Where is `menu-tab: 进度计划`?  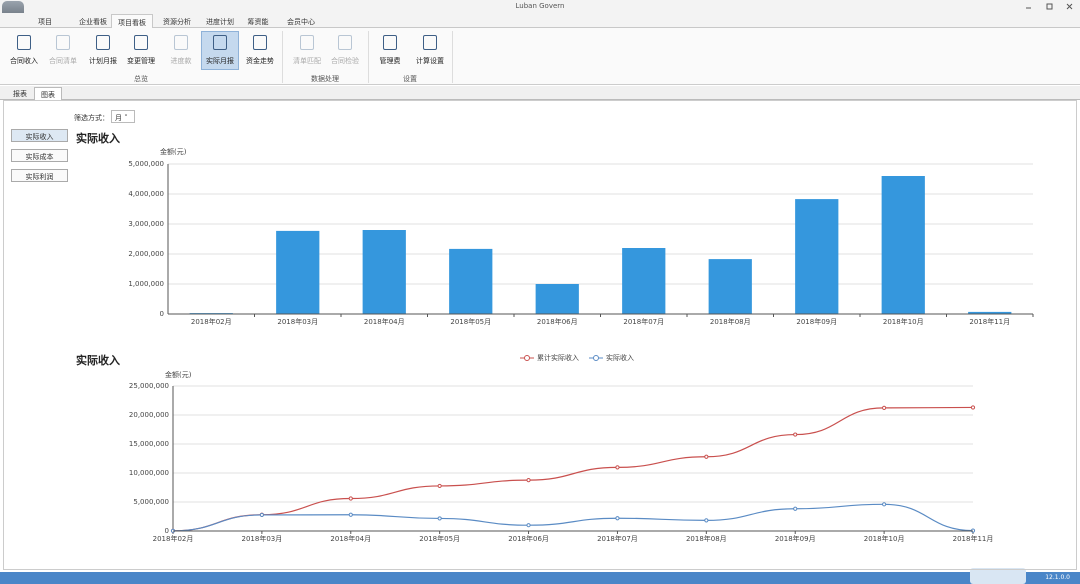 menu-tab: 进度计划 is located at coordinates (220, 22).